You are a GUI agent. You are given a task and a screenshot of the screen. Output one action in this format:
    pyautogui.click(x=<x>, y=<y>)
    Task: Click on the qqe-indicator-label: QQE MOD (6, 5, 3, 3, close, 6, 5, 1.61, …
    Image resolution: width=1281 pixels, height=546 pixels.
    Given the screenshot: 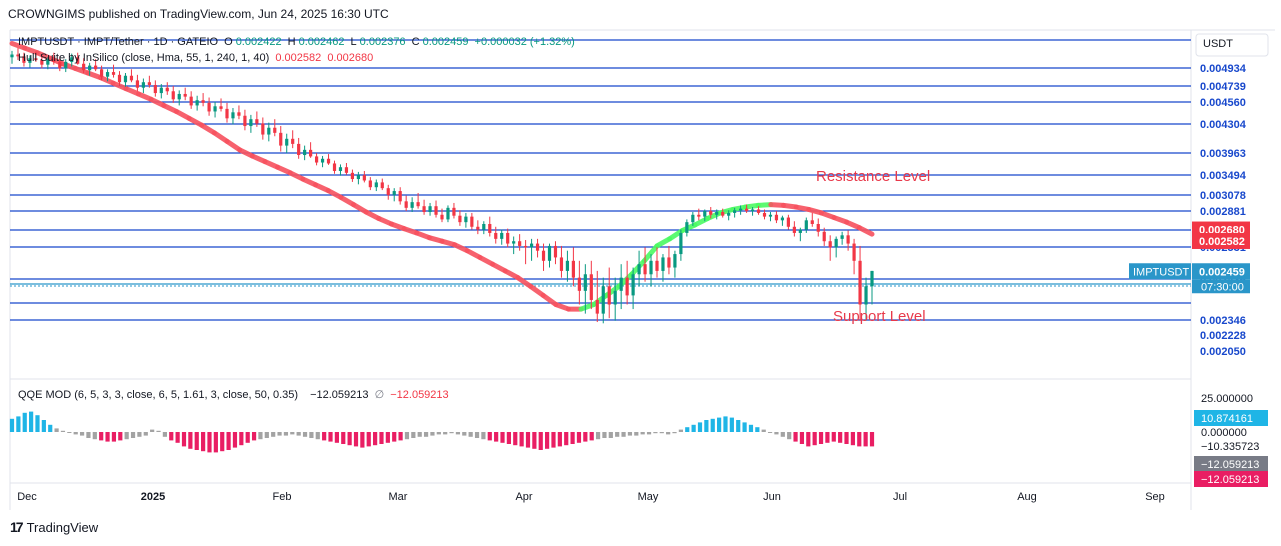 What is the action you would take?
    pyautogui.click(x=158, y=395)
    